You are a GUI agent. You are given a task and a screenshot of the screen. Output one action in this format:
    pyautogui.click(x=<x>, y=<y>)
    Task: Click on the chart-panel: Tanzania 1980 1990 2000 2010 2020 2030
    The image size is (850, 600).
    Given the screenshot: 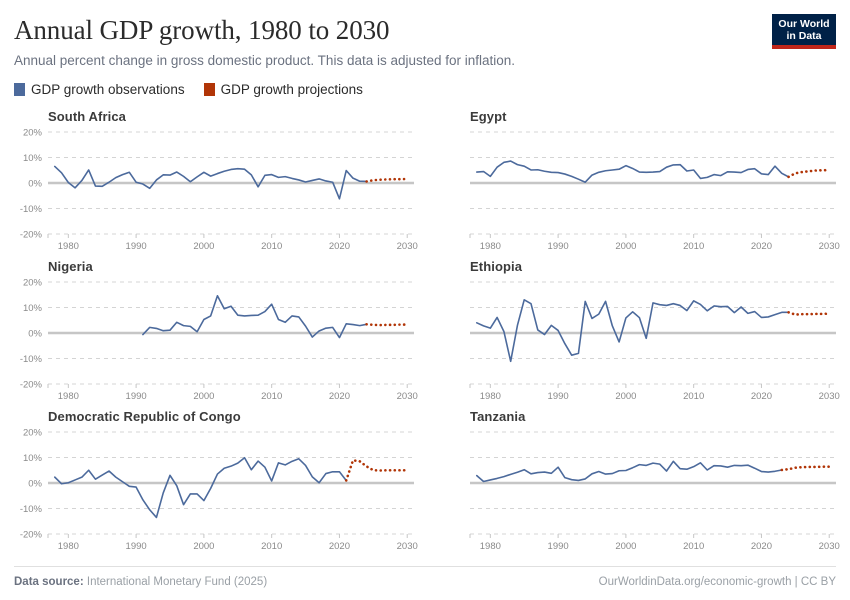 What is the action you would take?
    pyautogui.click(x=638, y=481)
    